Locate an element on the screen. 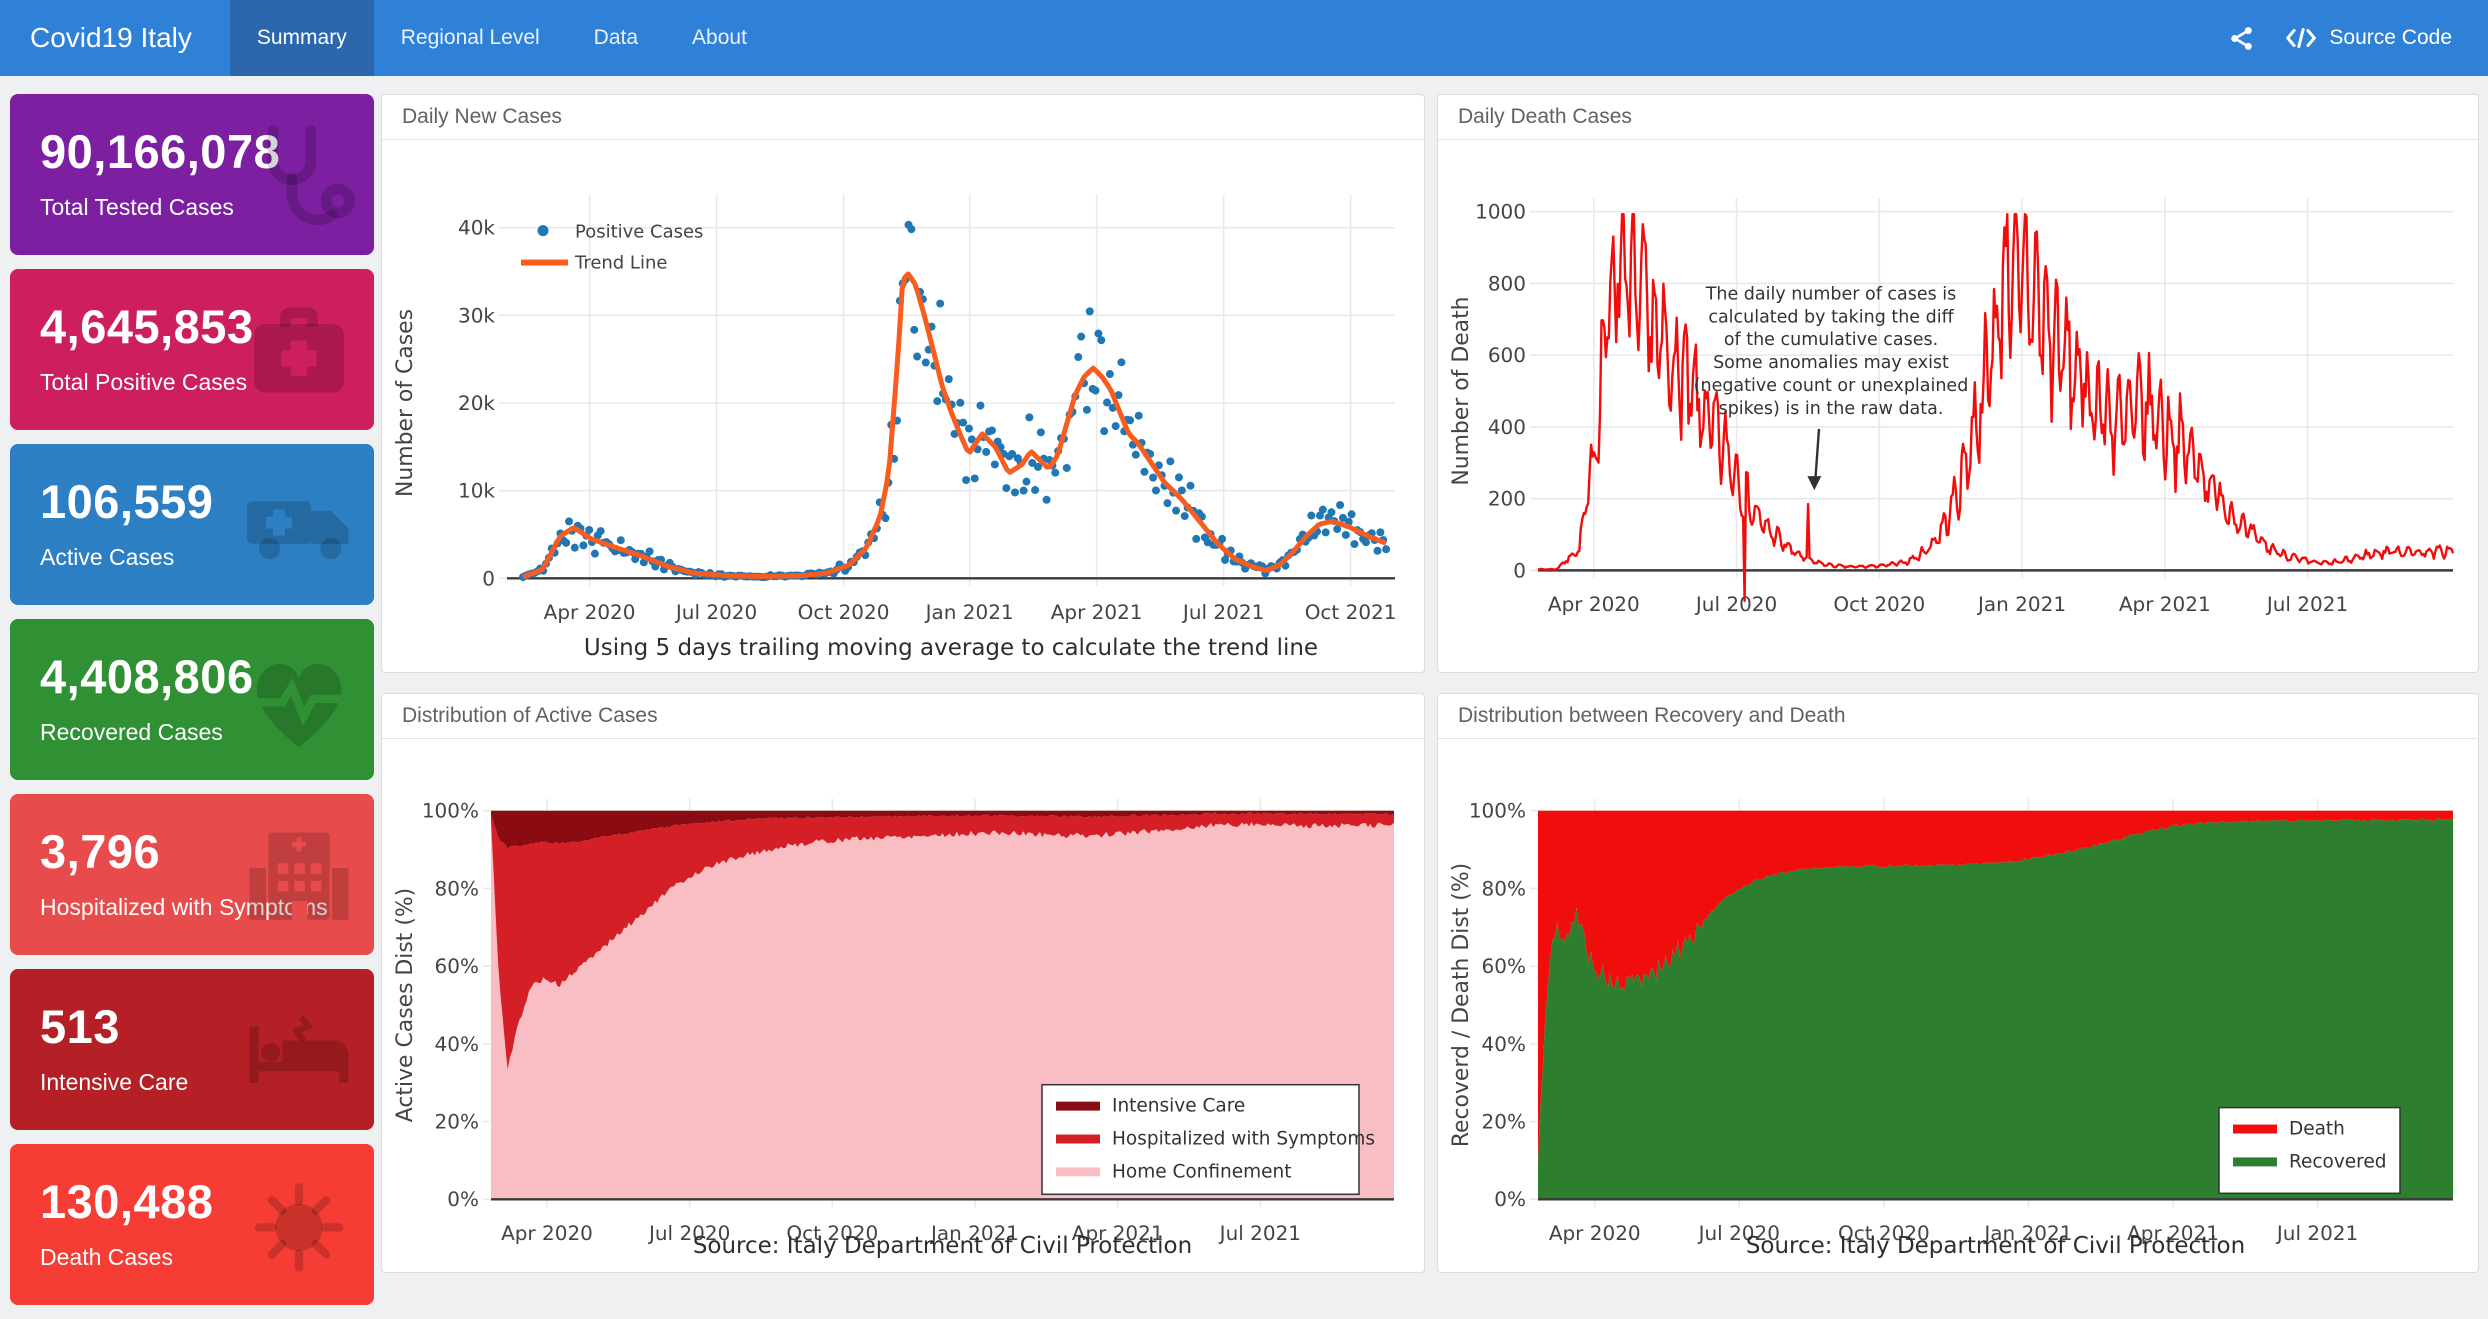 The width and height of the screenshot is (2488, 1319). stat-label: Death Cases is located at coordinates (106, 1257).